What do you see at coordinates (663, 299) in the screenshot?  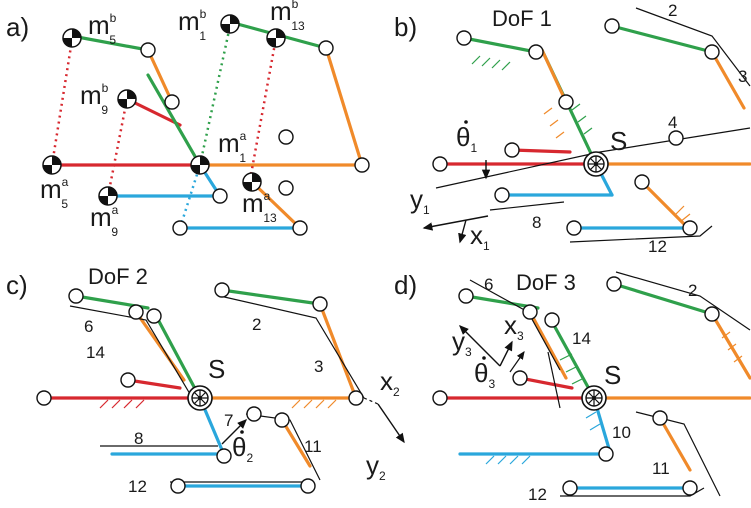 I see `green-right-link-d` at bounding box center [663, 299].